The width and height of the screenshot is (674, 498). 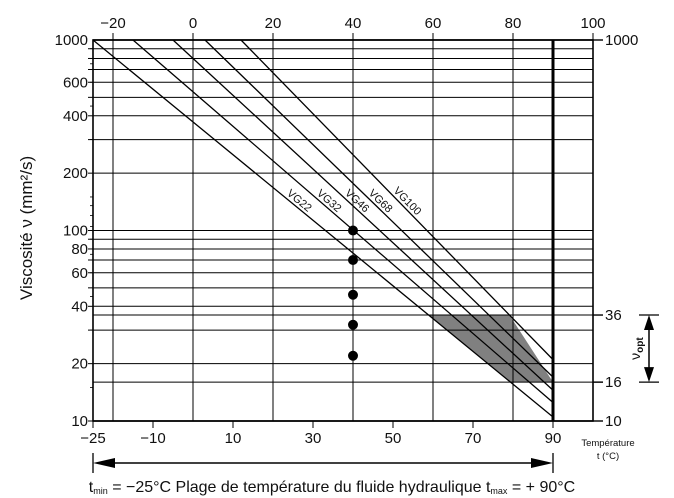 What do you see at coordinates (141, 487) in the screenshot?
I see `tmin-value: = −25°C` at bounding box center [141, 487].